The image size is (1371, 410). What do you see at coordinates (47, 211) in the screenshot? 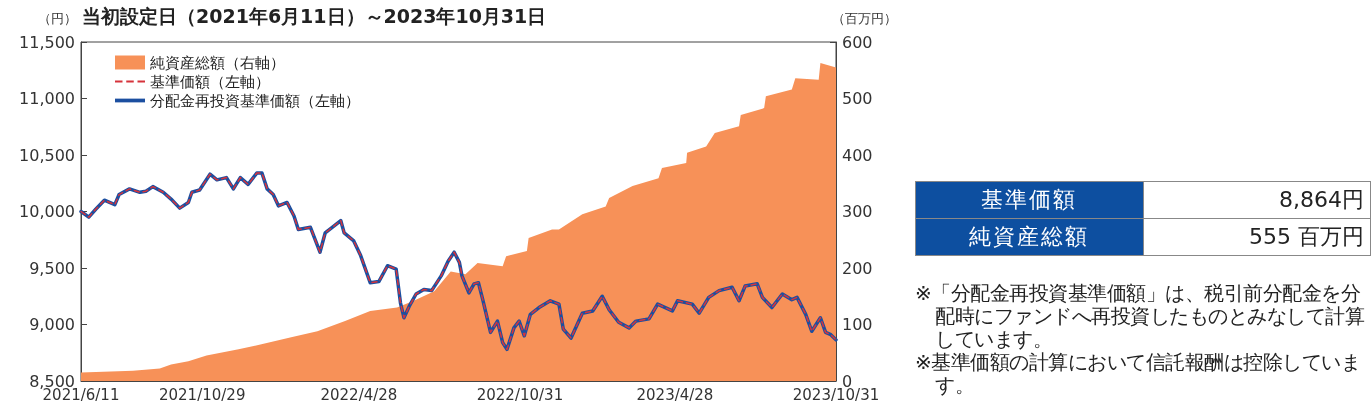
I see `y-tick-label: 10,000` at bounding box center [47, 211].